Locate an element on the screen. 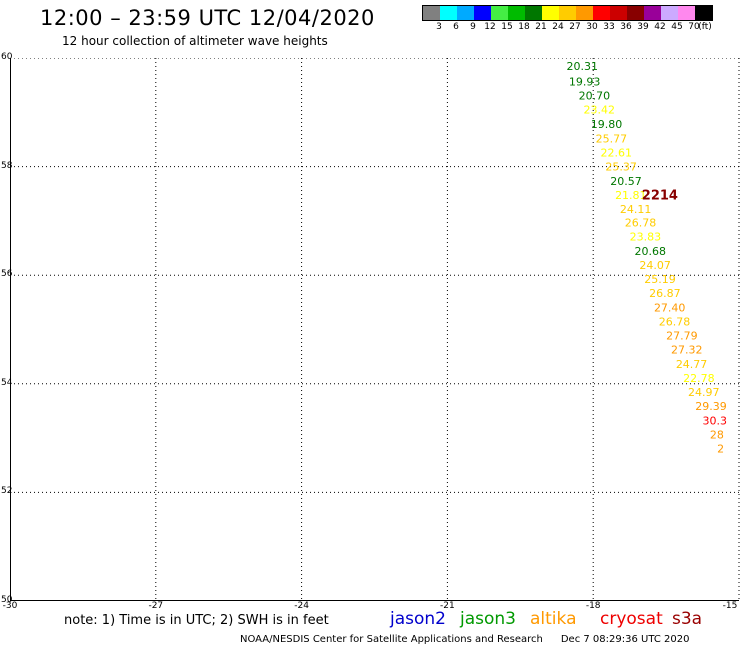 The image size is (740, 650). wave-height-label: 28 is located at coordinates (717, 434).